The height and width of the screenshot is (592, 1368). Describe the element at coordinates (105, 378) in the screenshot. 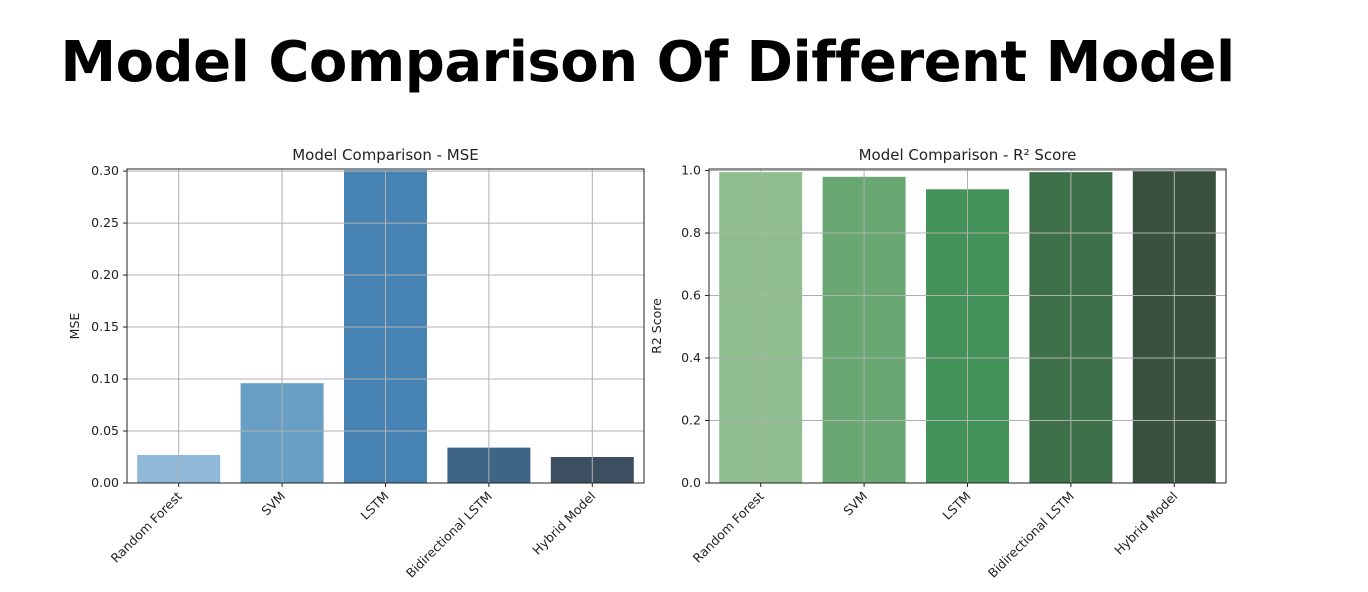

I see `mse-ytick-label: 0.10` at that location.